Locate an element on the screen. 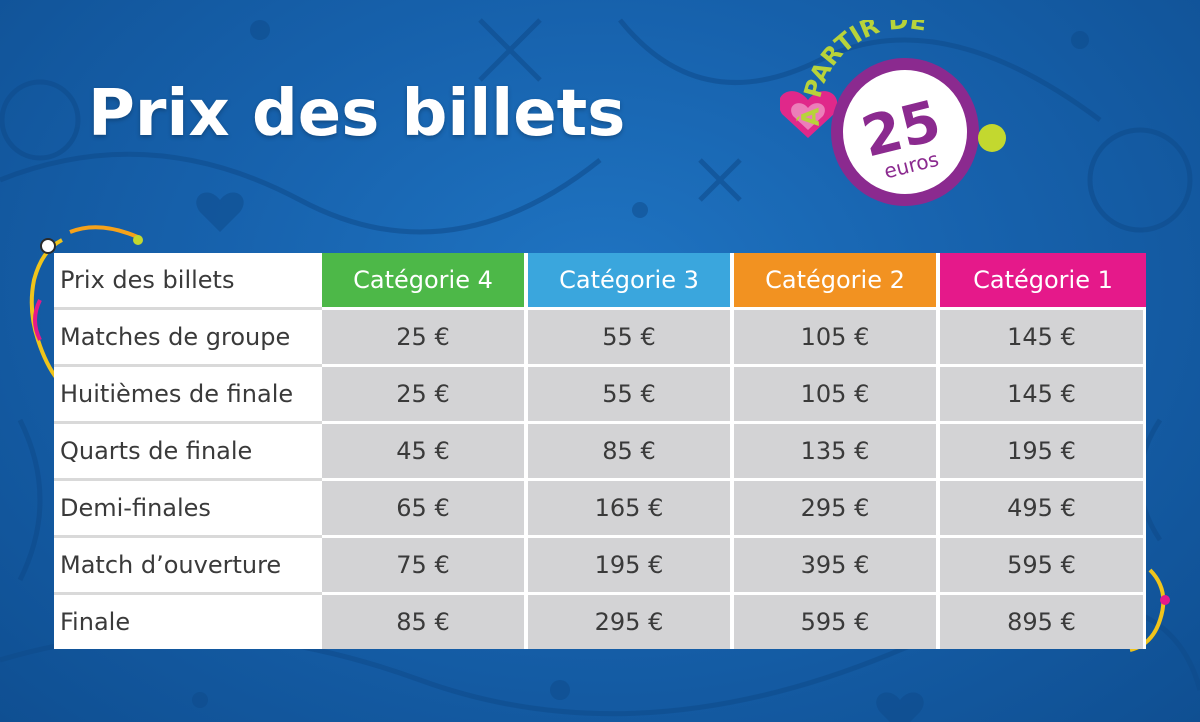 This screenshot has width=1200, height=722. table-row: Demi-finales 65 € 165 € 295 € 495 € is located at coordinates (600, 506).